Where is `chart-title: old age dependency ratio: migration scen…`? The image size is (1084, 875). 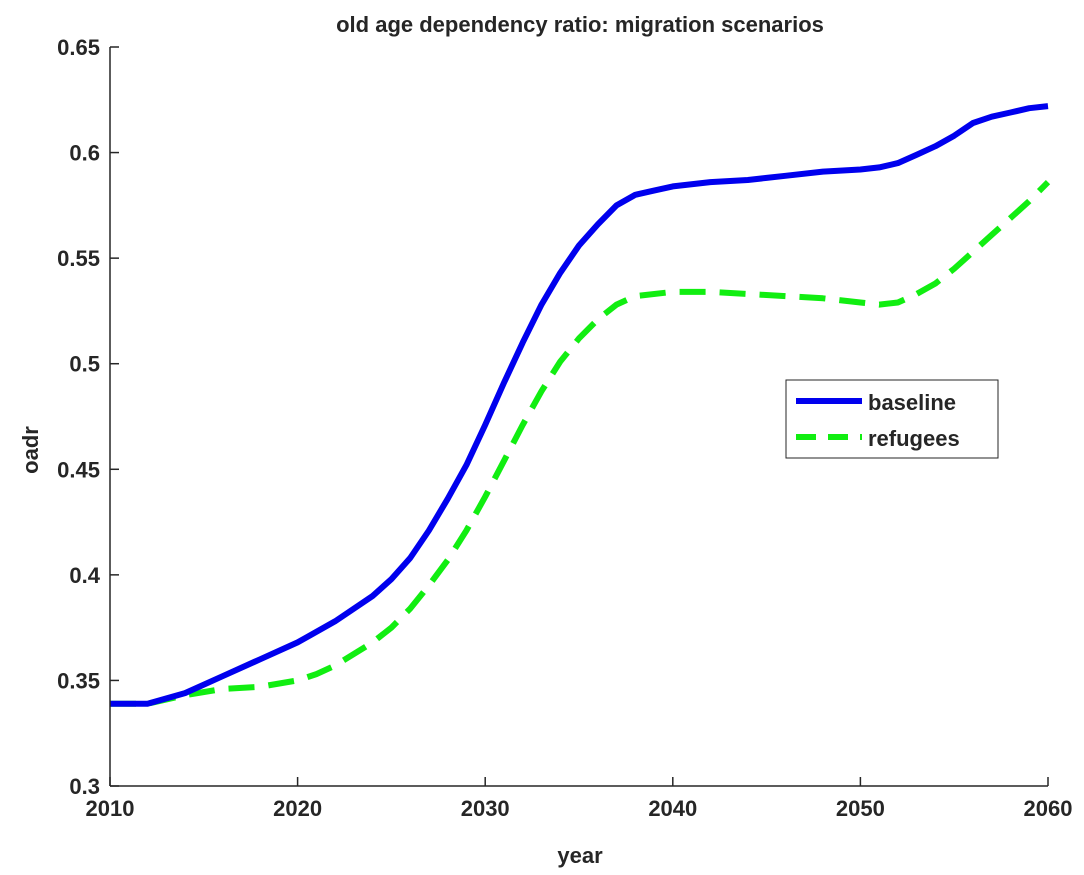 chart-title: old age dependency ratio: migration scen… is located at coordinates (580, 24).